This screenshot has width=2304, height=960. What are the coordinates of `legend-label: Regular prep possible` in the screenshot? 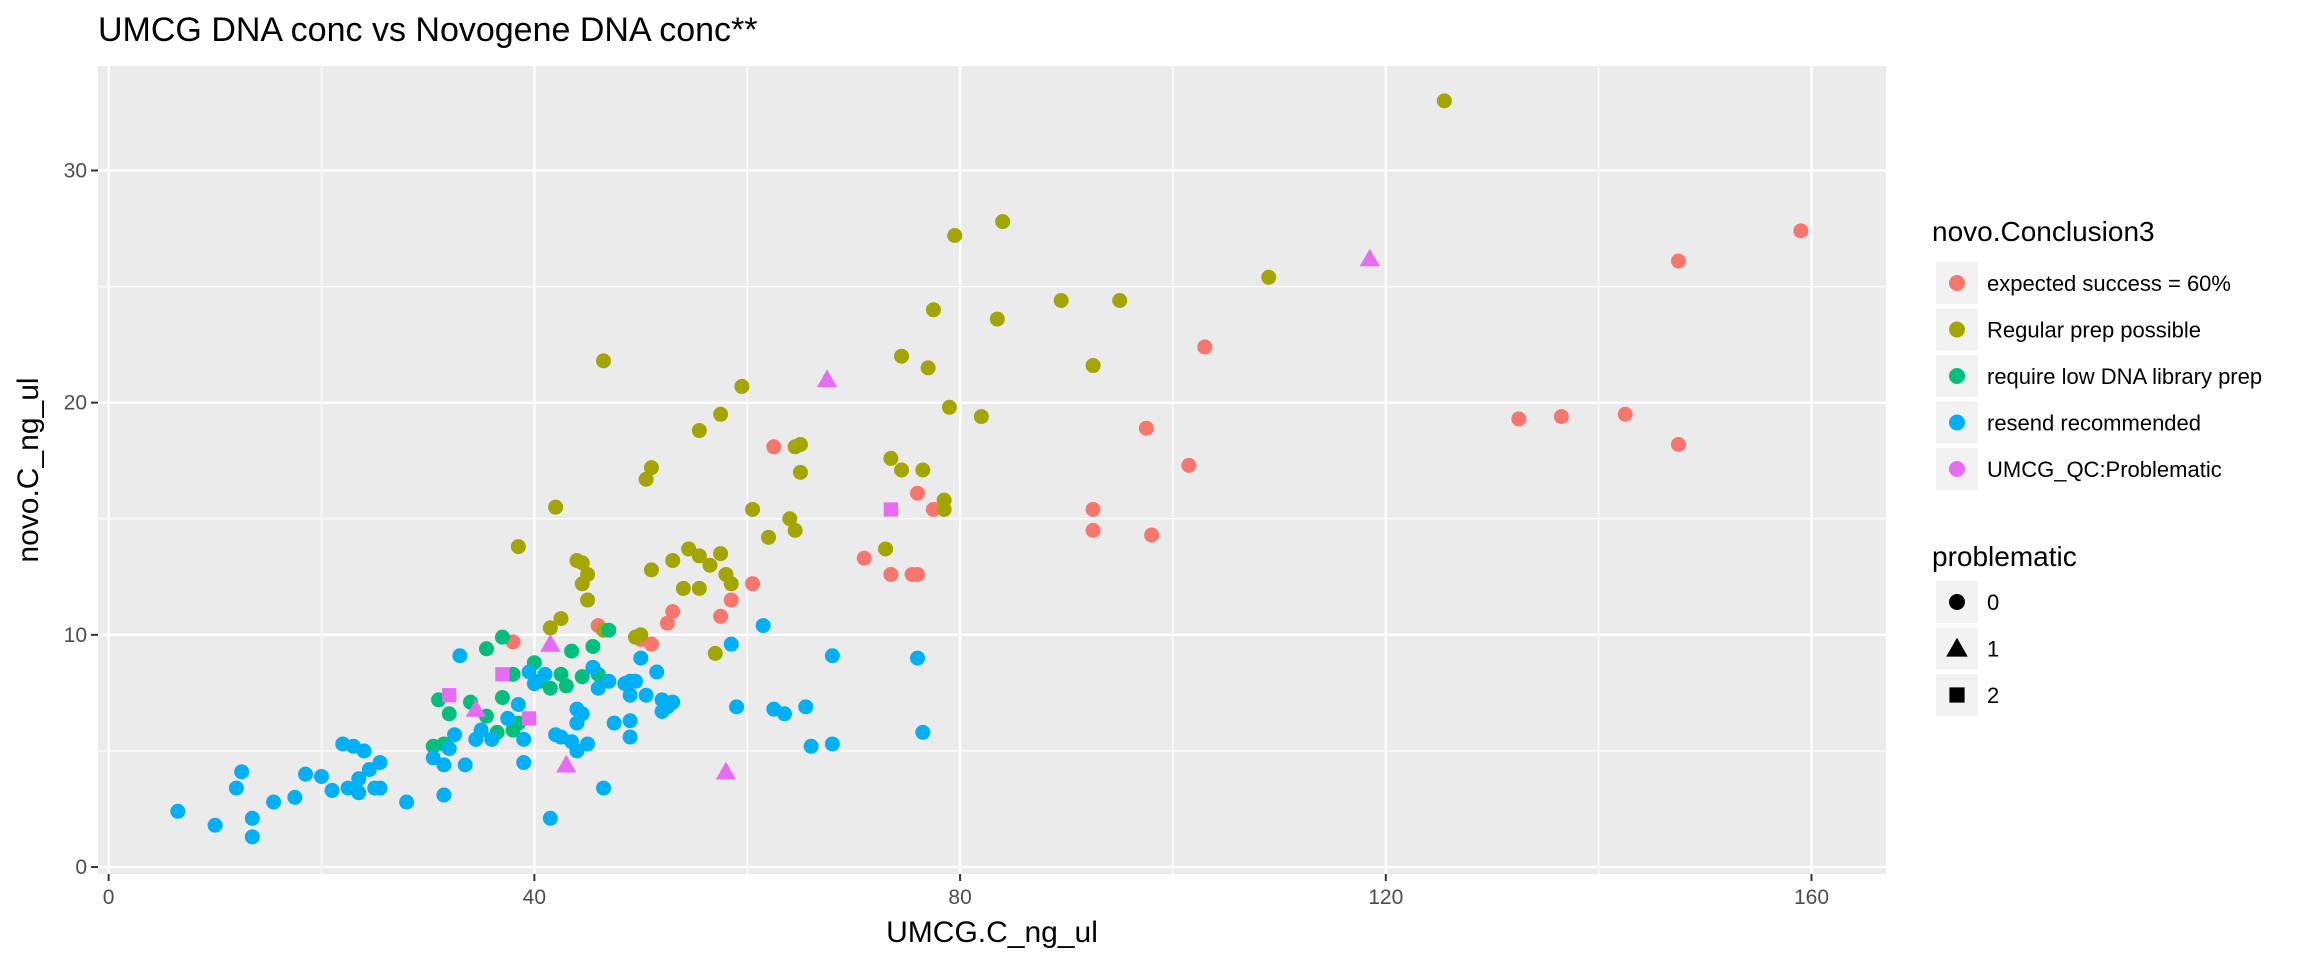 It's located at (2094, 330).